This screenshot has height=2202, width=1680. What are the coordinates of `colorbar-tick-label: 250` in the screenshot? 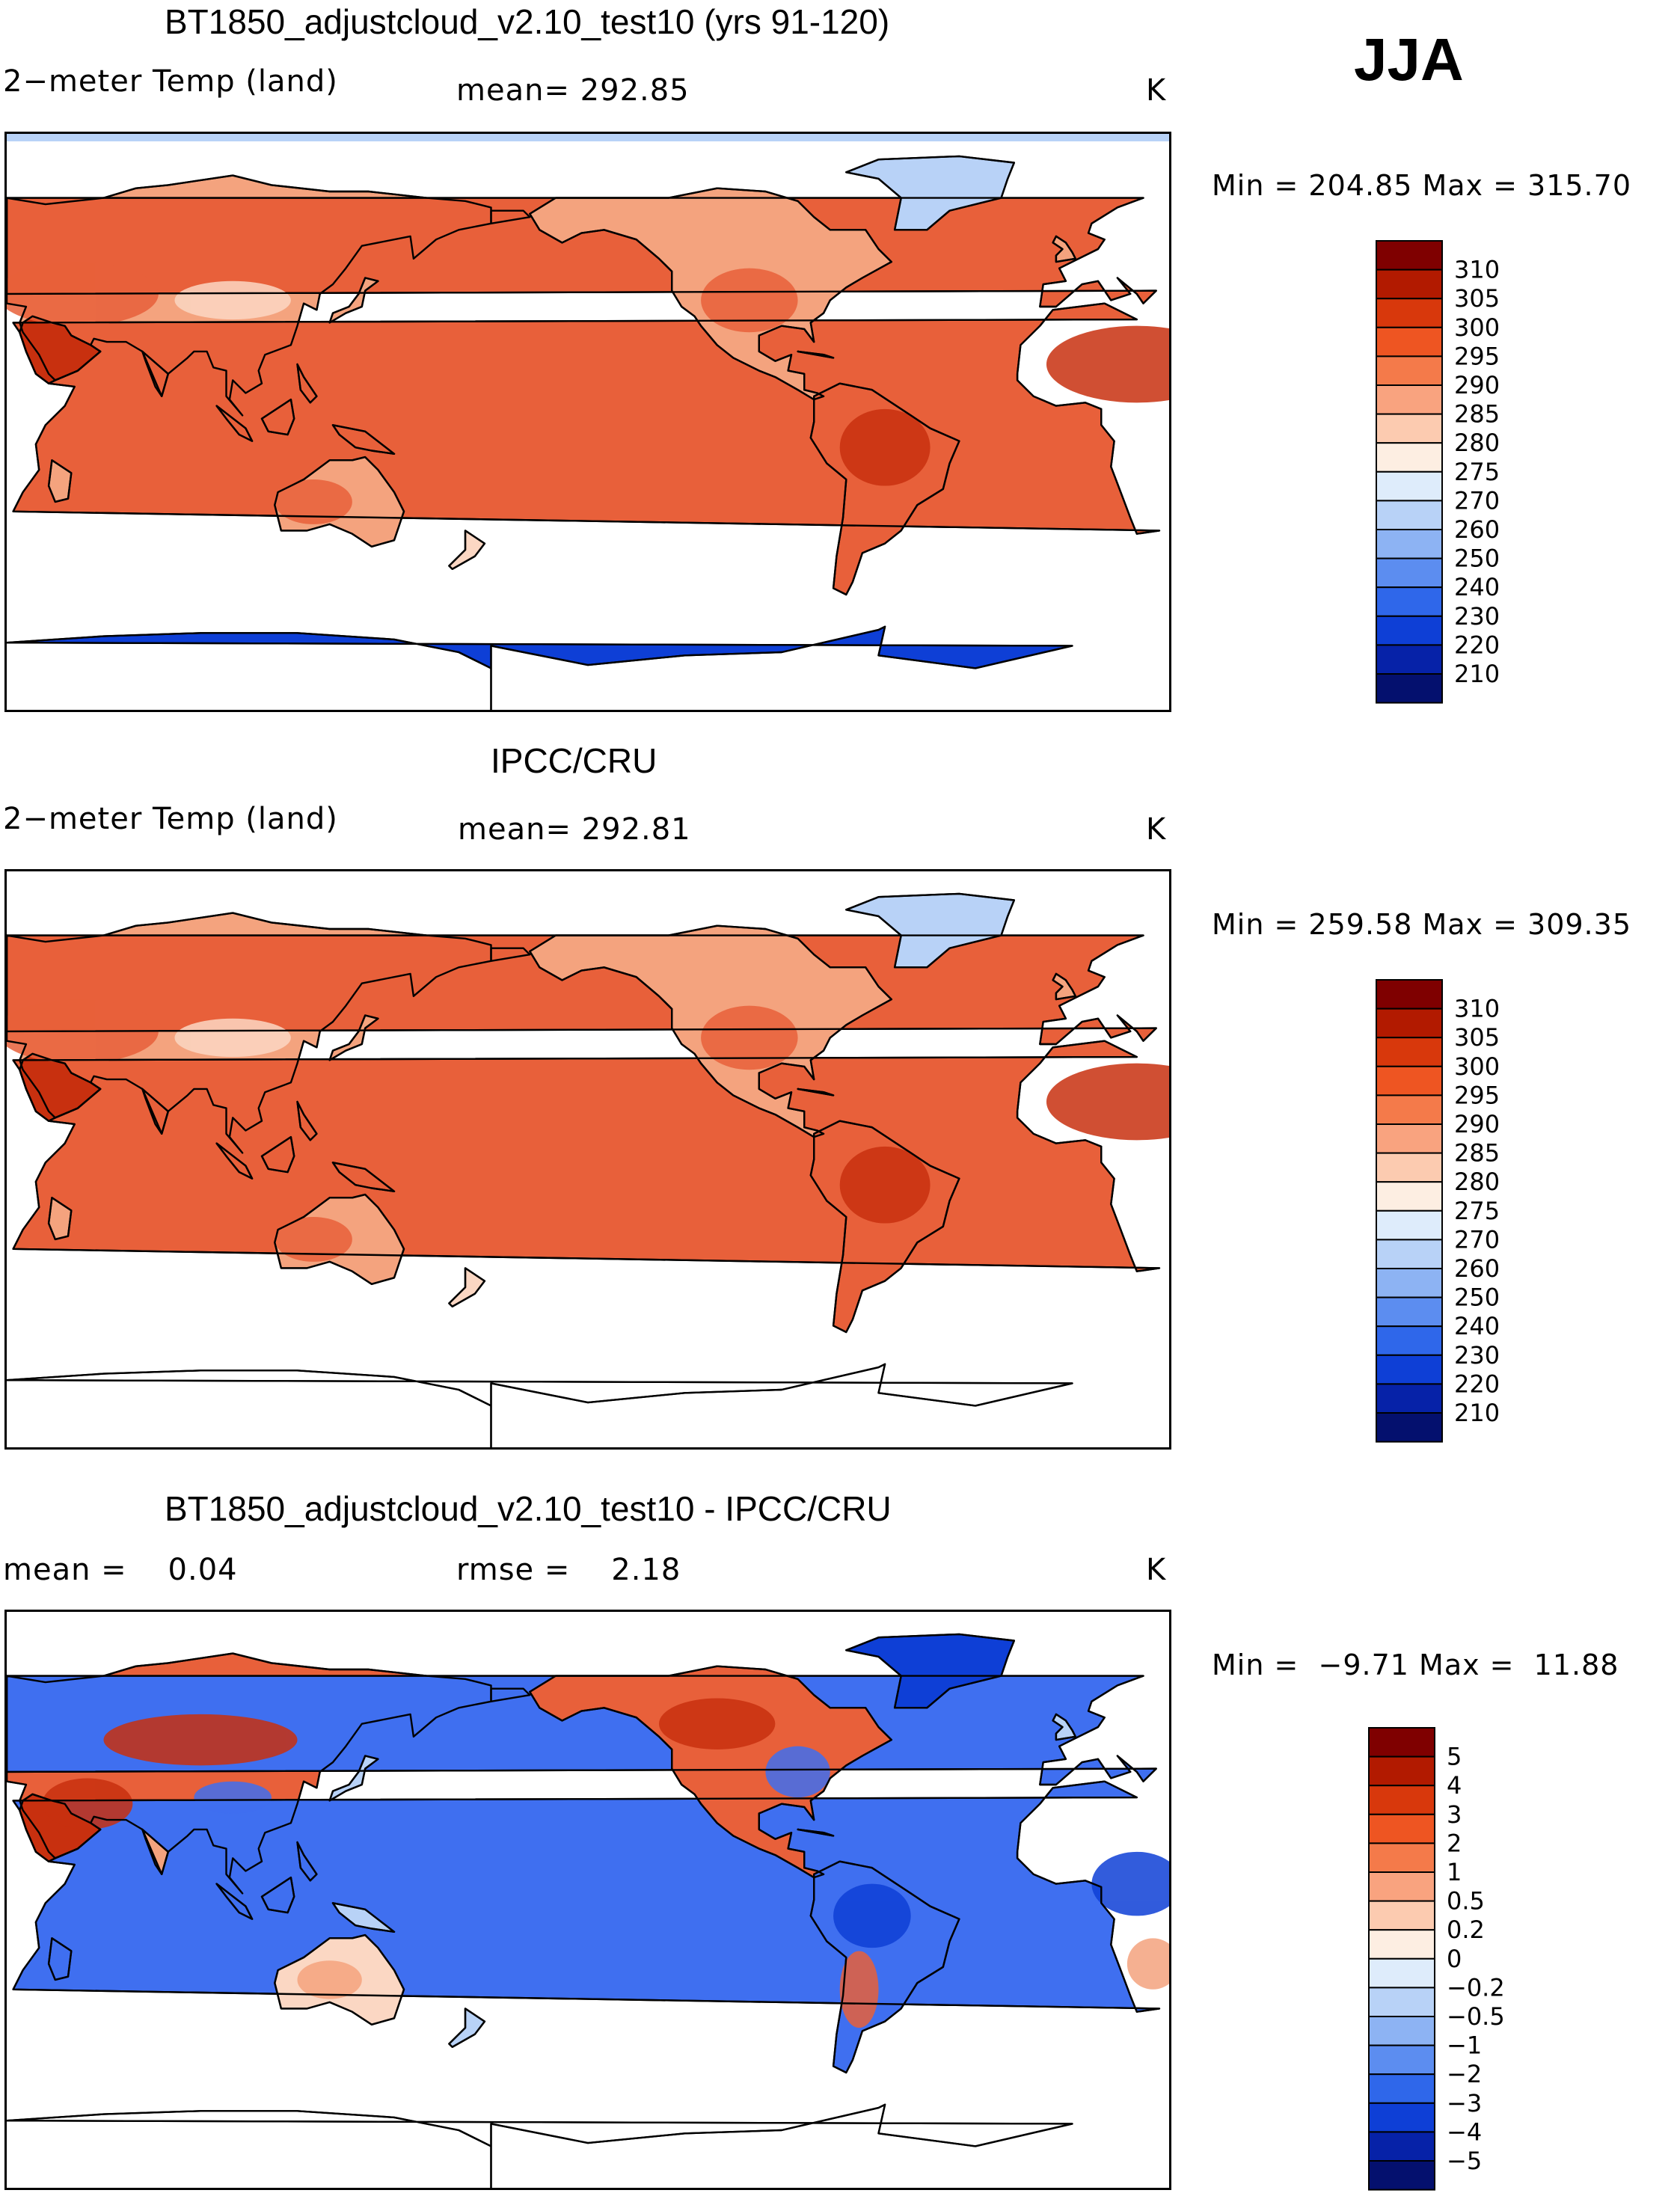 It's located at (1477, 1298).